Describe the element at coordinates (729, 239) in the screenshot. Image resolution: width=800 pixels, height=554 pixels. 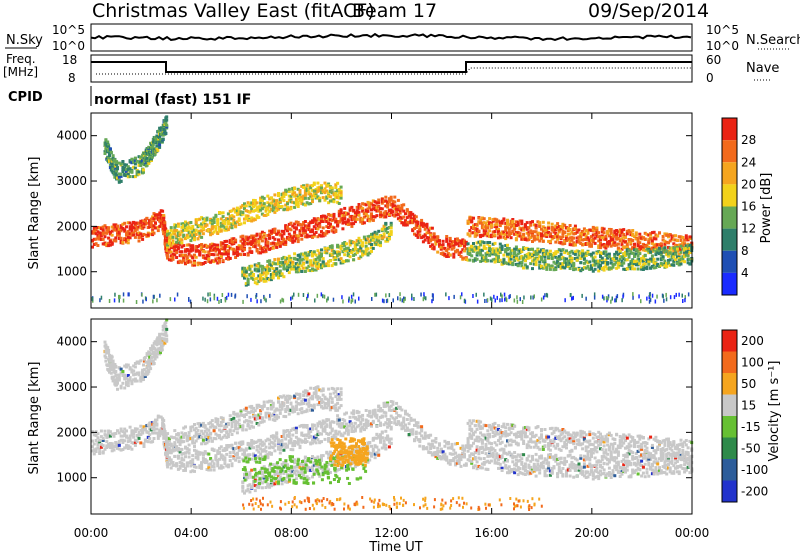
I see `colorbar-segment` at that location.